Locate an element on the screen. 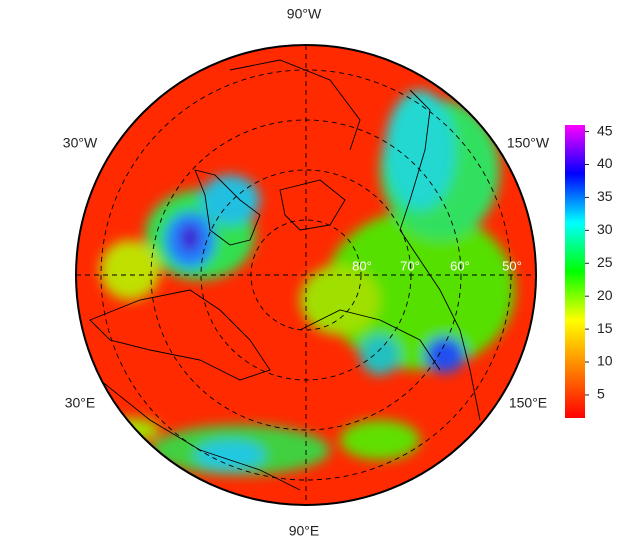 This screenshot has width=625, height=552. longitude-label: 30°E is located at coordinates (80, 403).